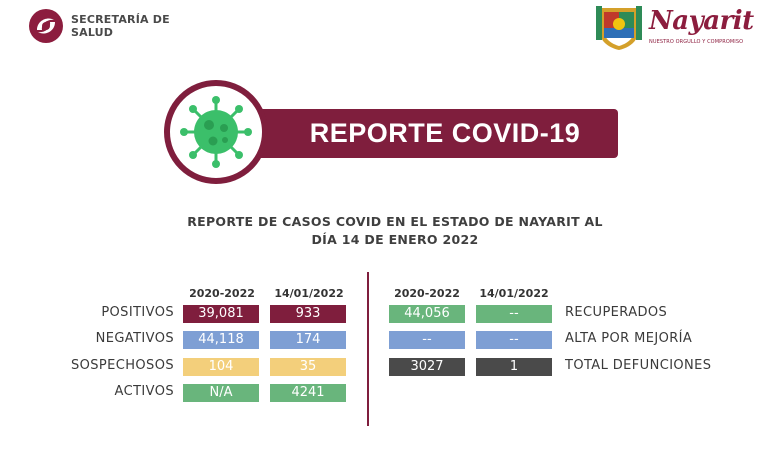  Describe the element at coordinates (427, 367) in the screenshot. I see `defunciones-total: 3027` at that location.